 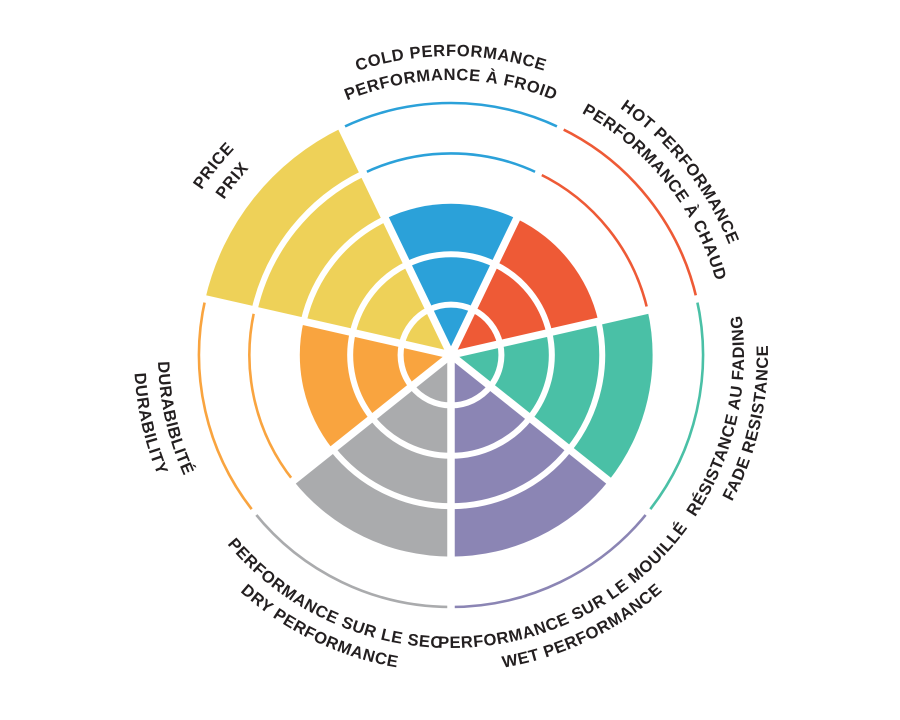 I want to click on sector-durability-wedge, so click(x=375, y=385).